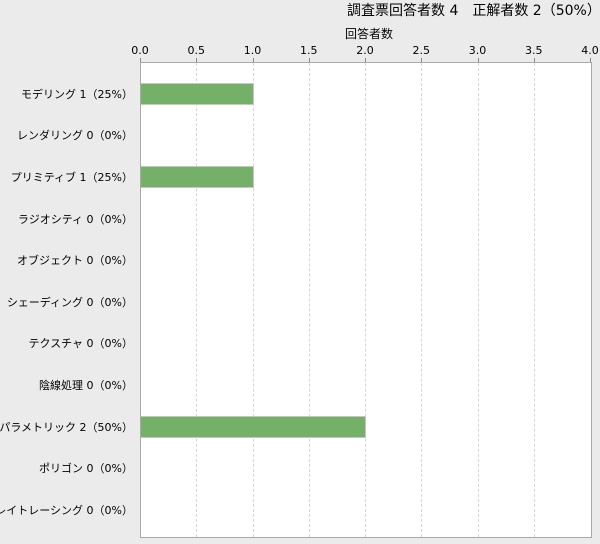 This screenshot has width=600, height=544. Describe the element at coordinates (75, 219) in the screenshot. I see `category-label: ラジオシティ 0（0%）` at that location.